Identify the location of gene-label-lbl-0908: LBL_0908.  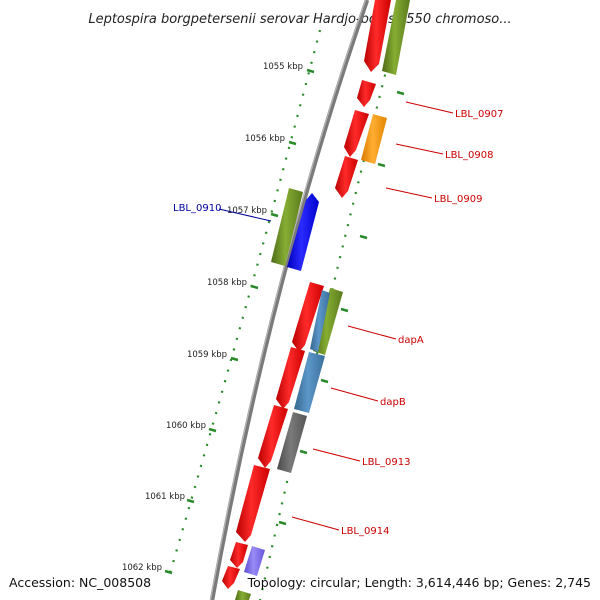
(469, 155).